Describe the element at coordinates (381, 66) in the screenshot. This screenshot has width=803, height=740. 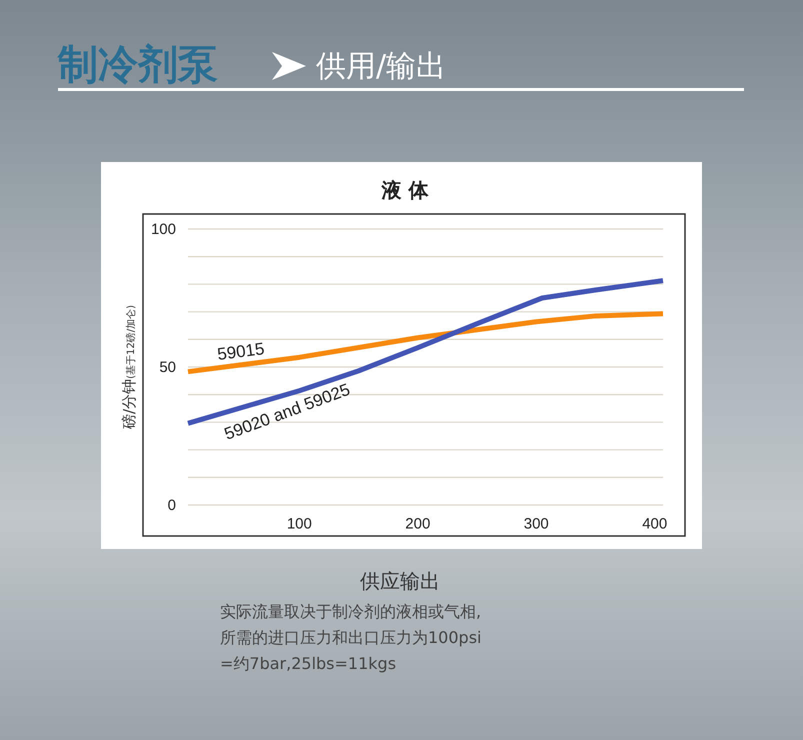
I see `text: 供用/输出` at that location.